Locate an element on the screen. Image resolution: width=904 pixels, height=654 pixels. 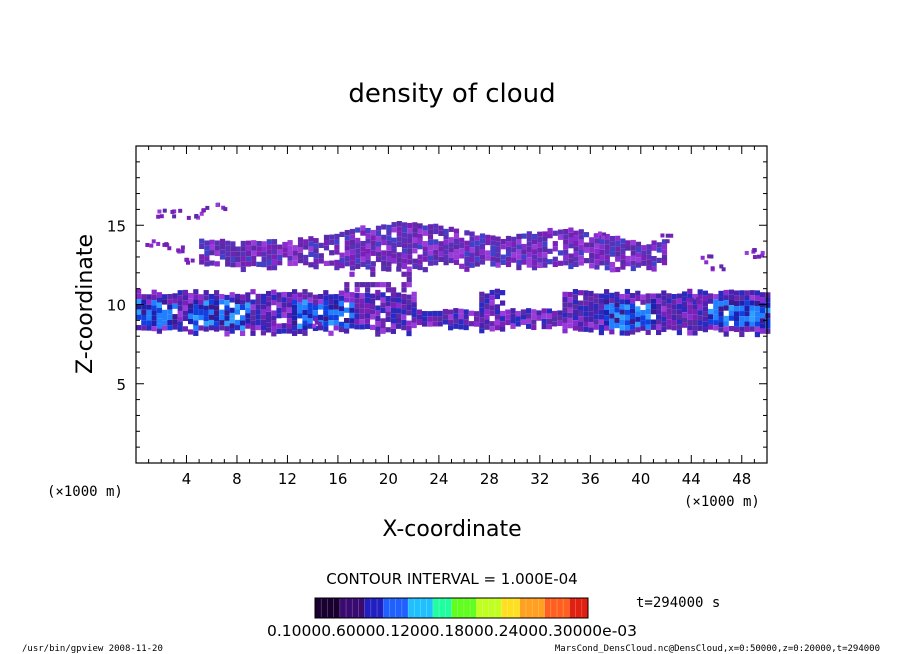
x-tick-label: 8 is located at coordinates (237, 479).